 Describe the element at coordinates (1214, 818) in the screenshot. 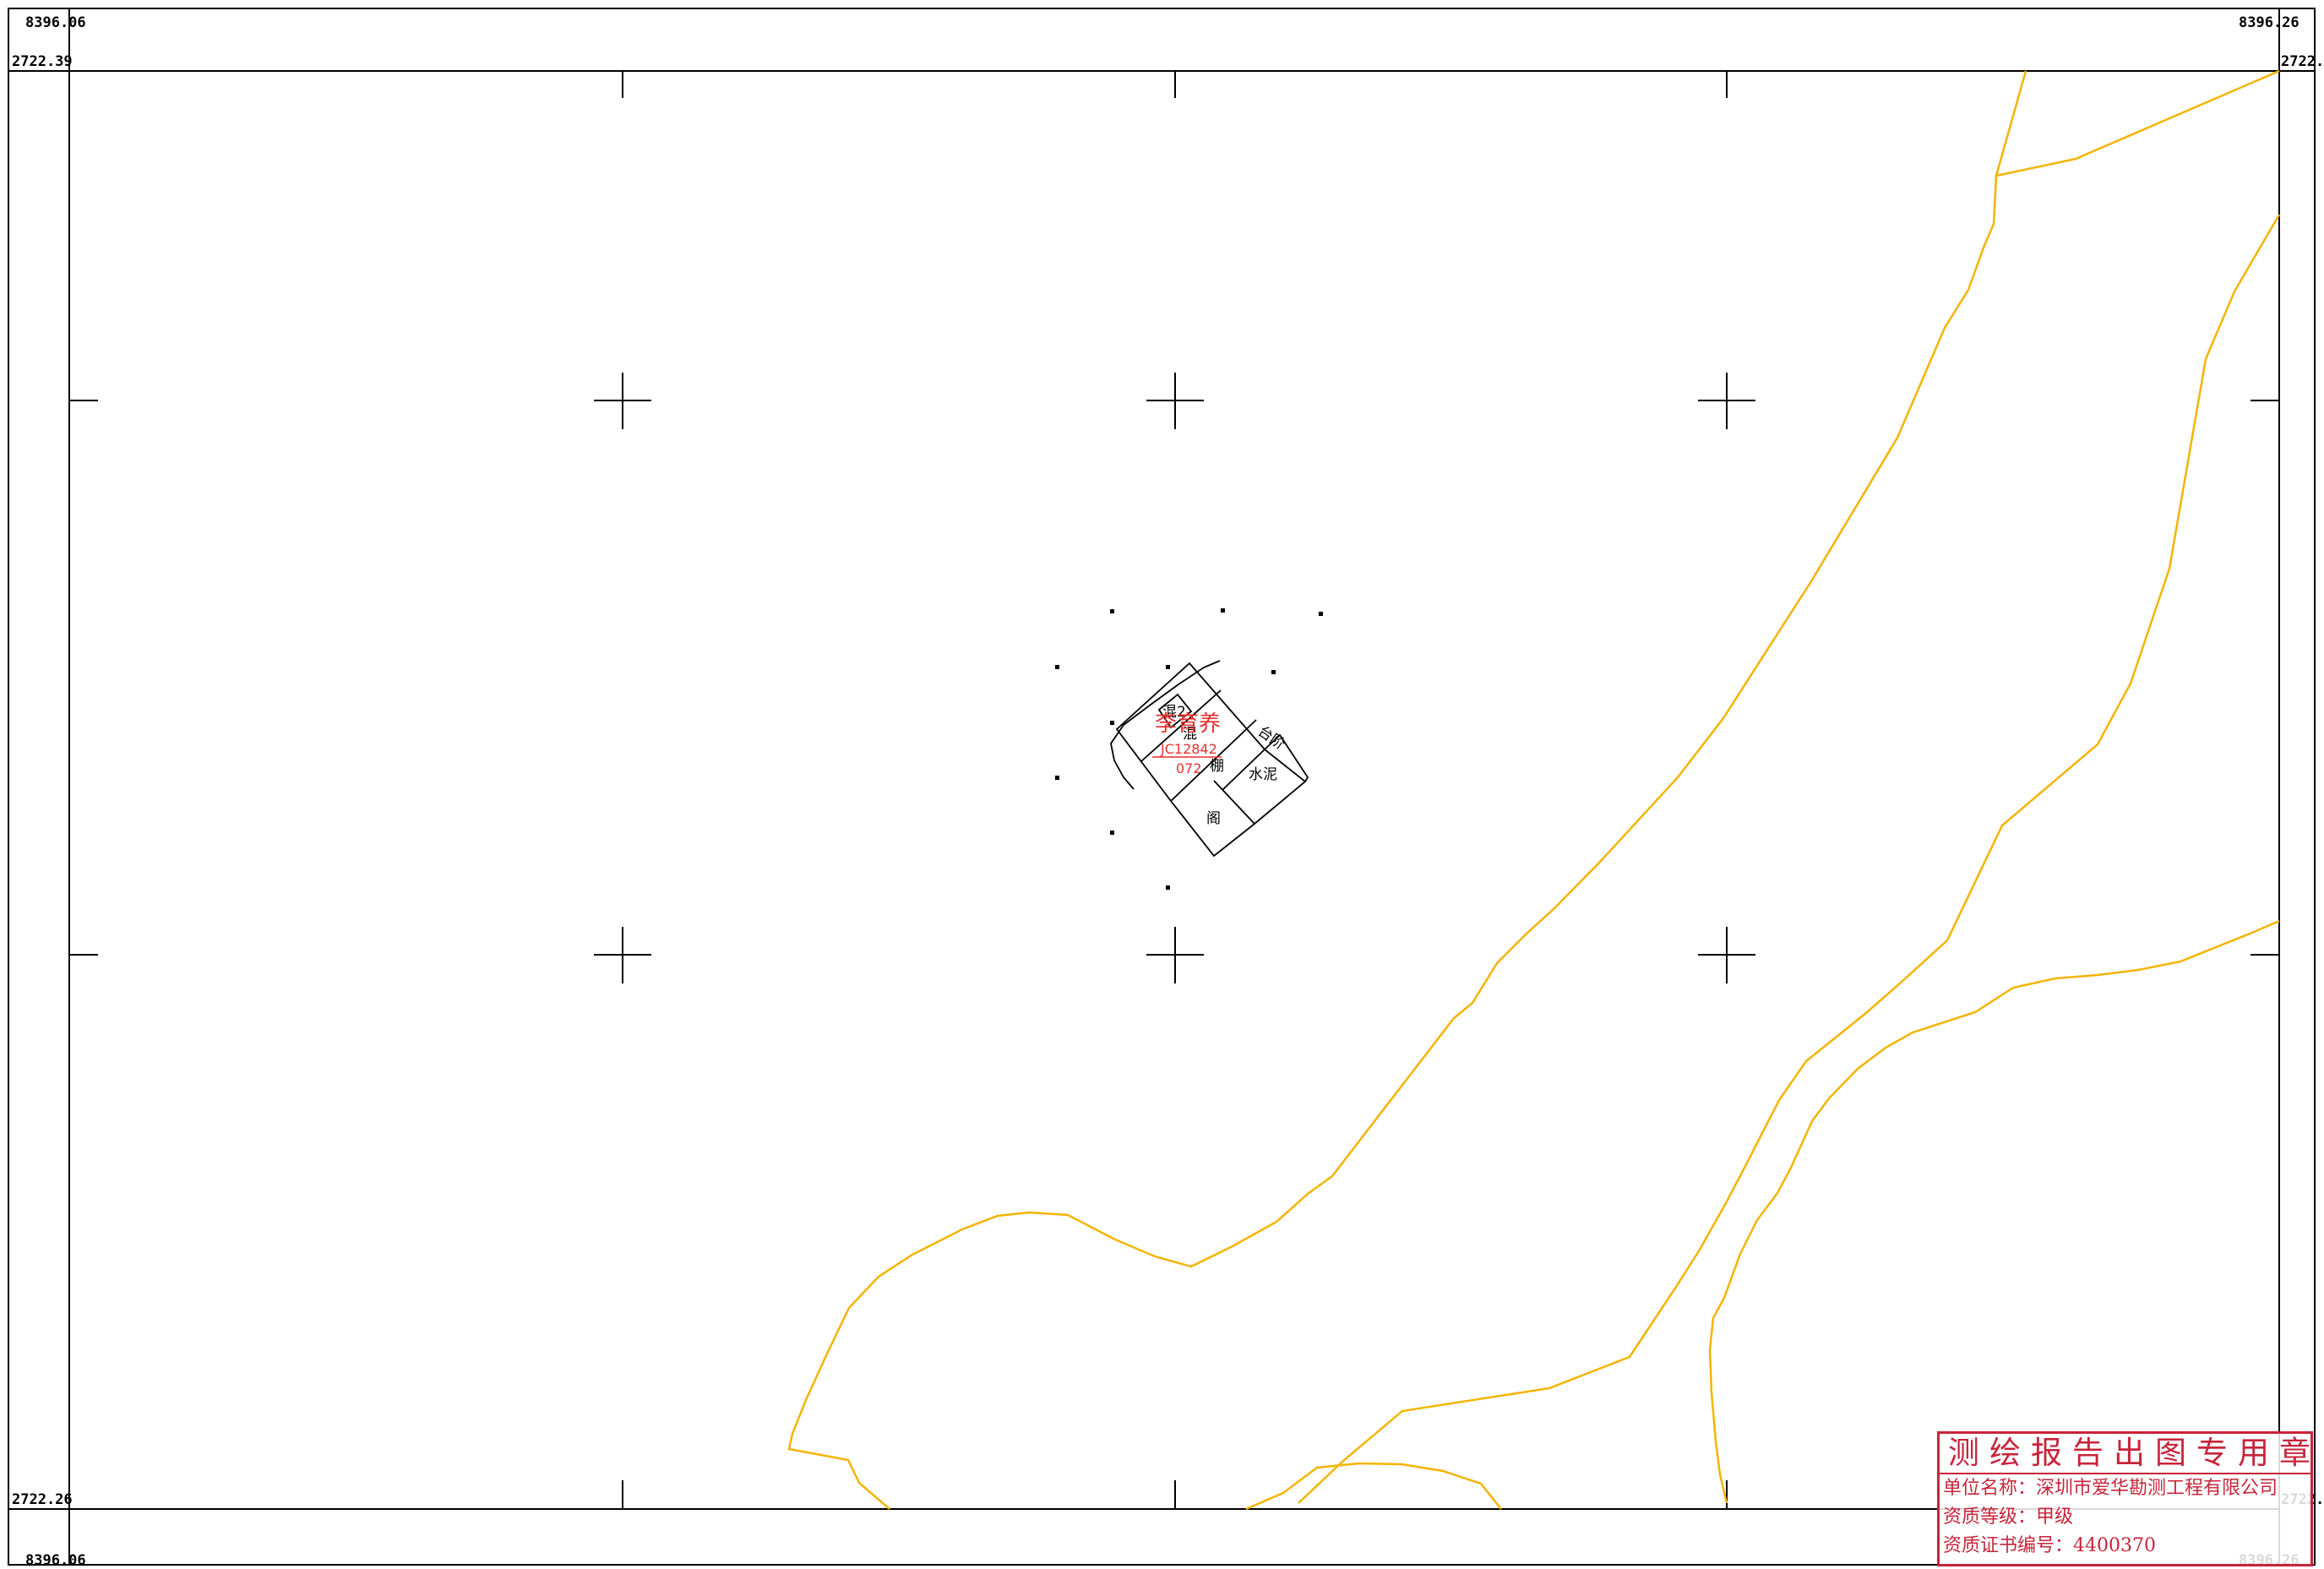

I see `room-label-pavilion: 阁` at that location.